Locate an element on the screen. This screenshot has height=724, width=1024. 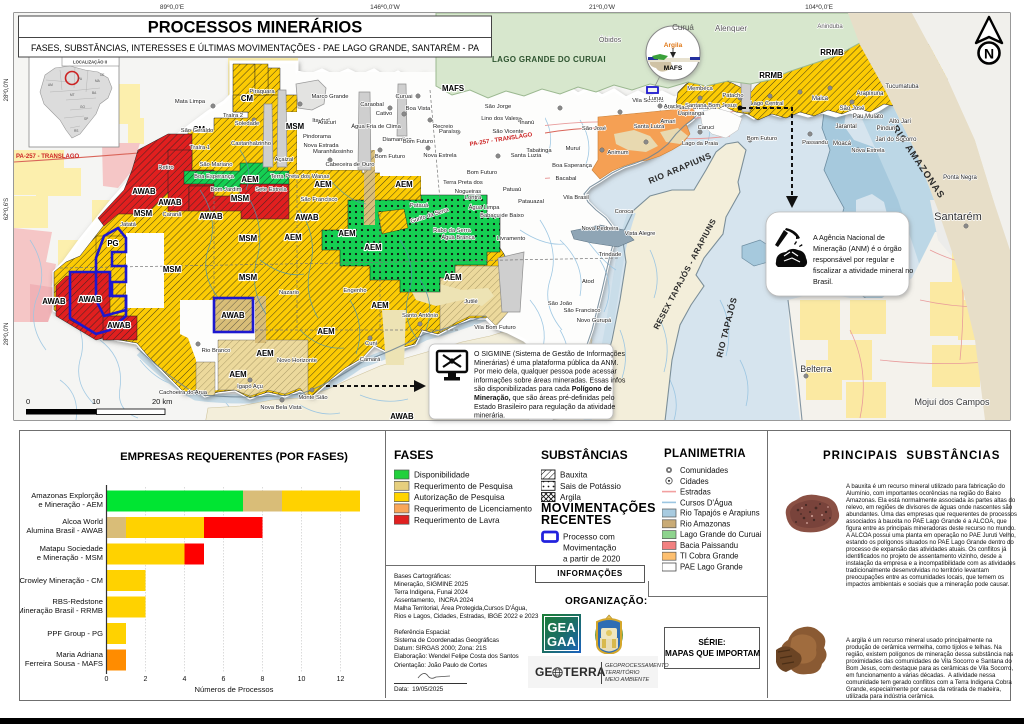
svg-text: Terra Preta dos Wanas is located at coordinates (299, 177).